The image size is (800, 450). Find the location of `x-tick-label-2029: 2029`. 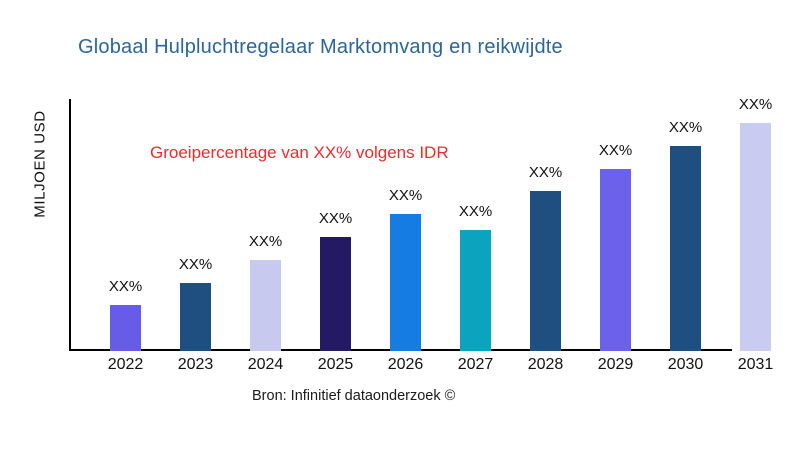

x-tick-label-2029: 2029 is located at coordinates (615, 364).